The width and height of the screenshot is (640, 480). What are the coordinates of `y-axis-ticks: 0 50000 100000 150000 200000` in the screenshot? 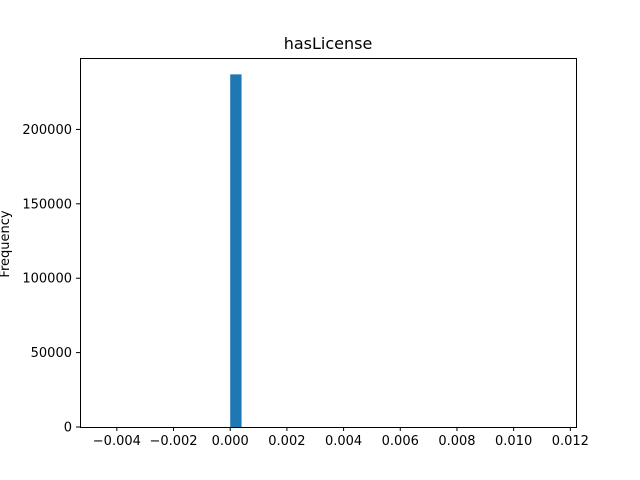 It's located at (51, 279).